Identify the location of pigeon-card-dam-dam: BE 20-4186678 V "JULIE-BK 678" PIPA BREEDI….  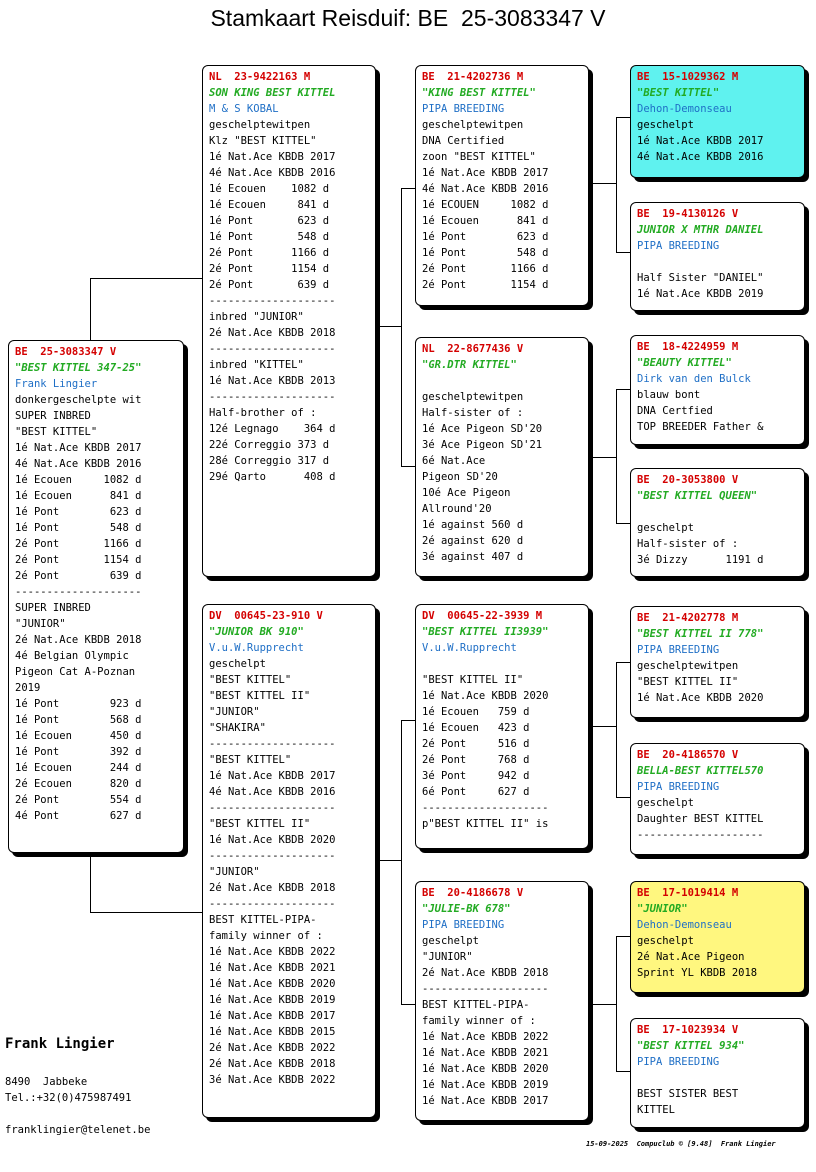
(502, 1001).